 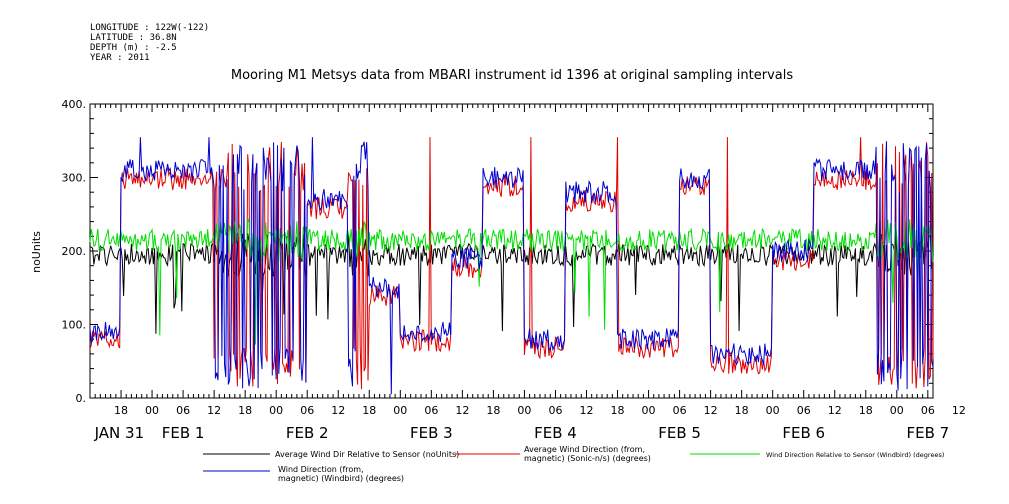 What do you see at coordinates (74, 251) in the screenshot?
I see `y-tick-label: 200.` at bounding box center [74, 251].